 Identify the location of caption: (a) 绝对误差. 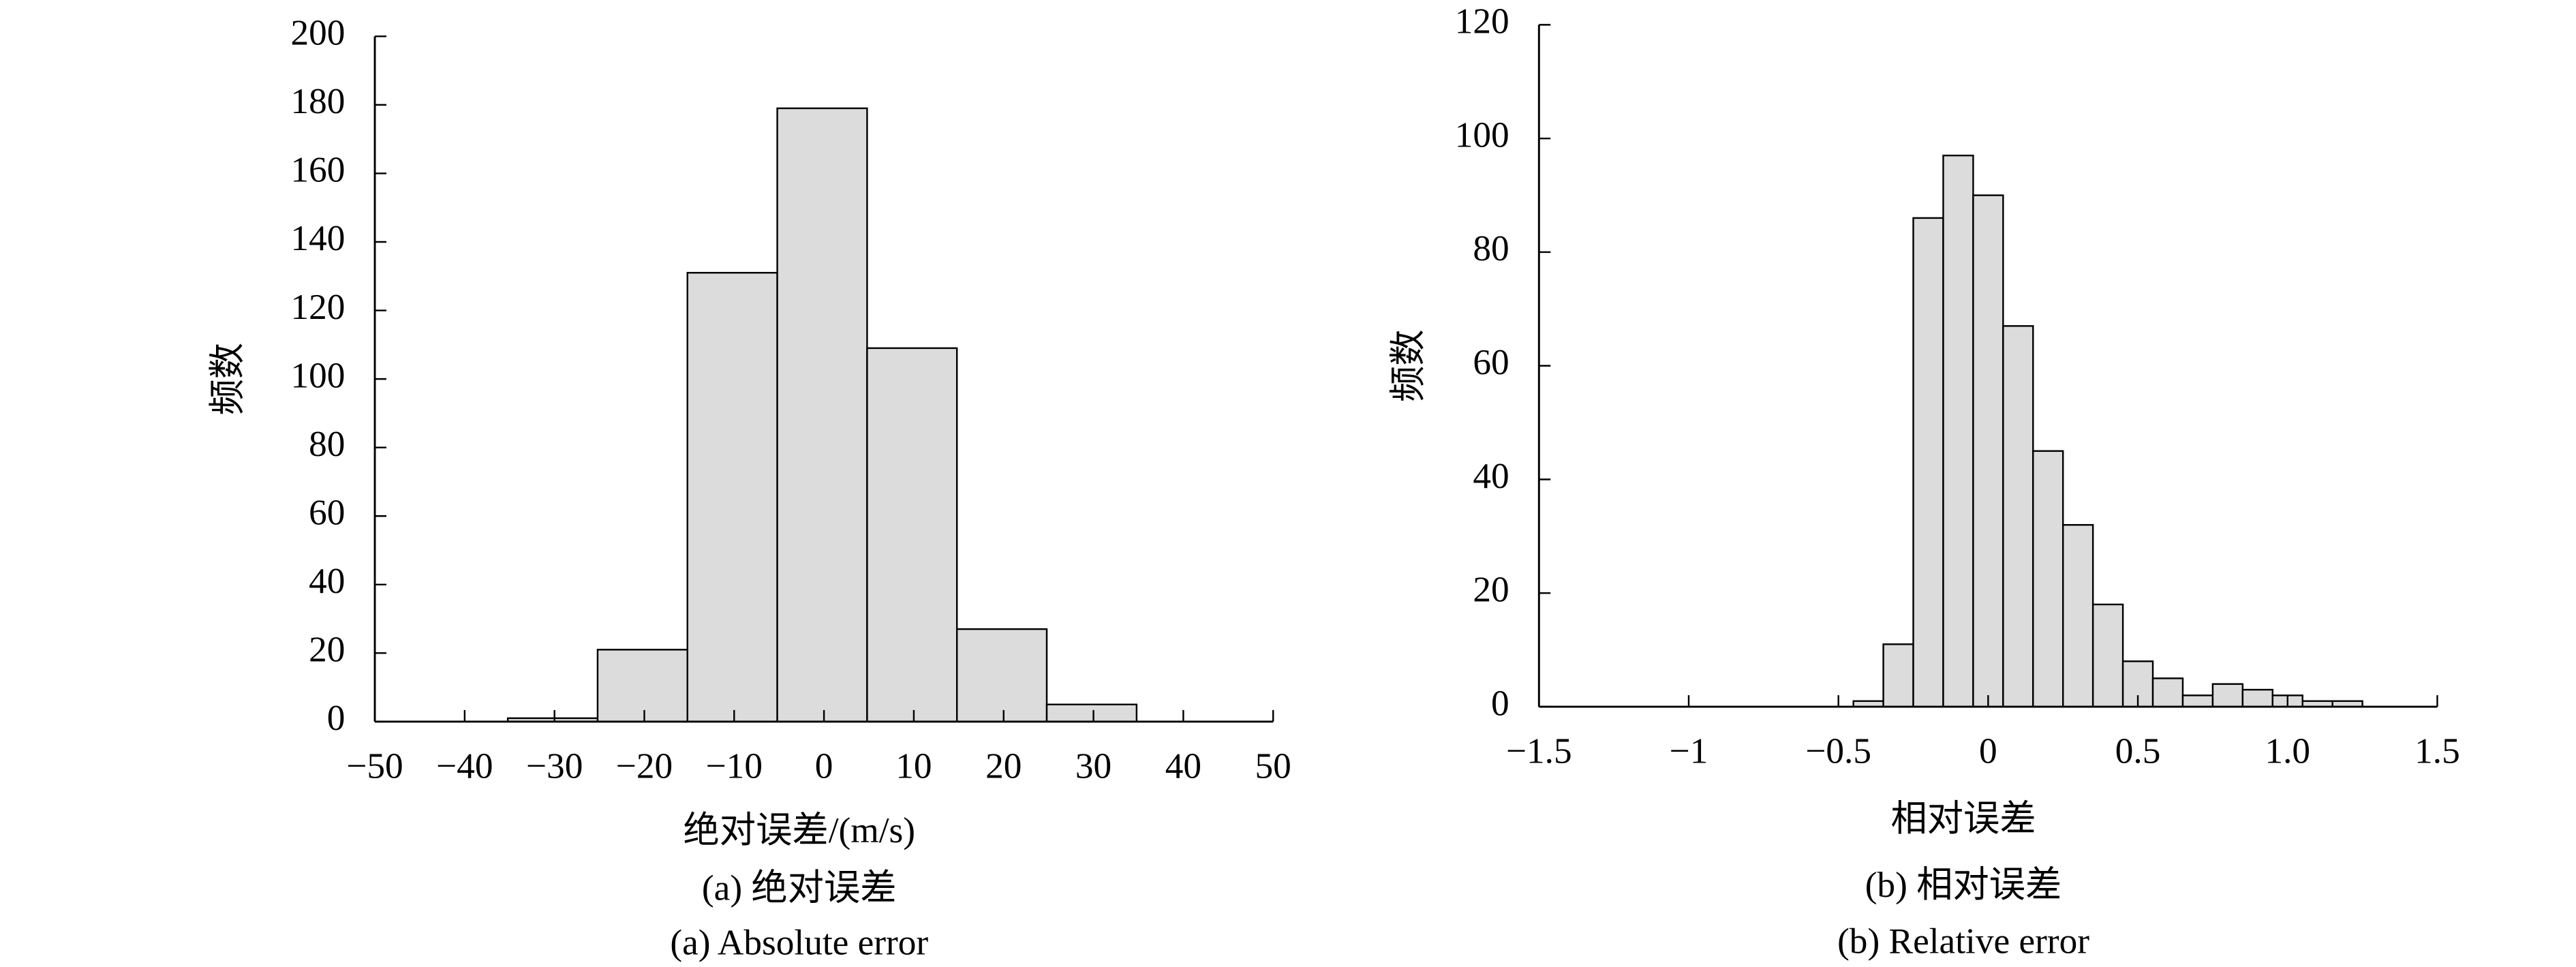
(799, 888).